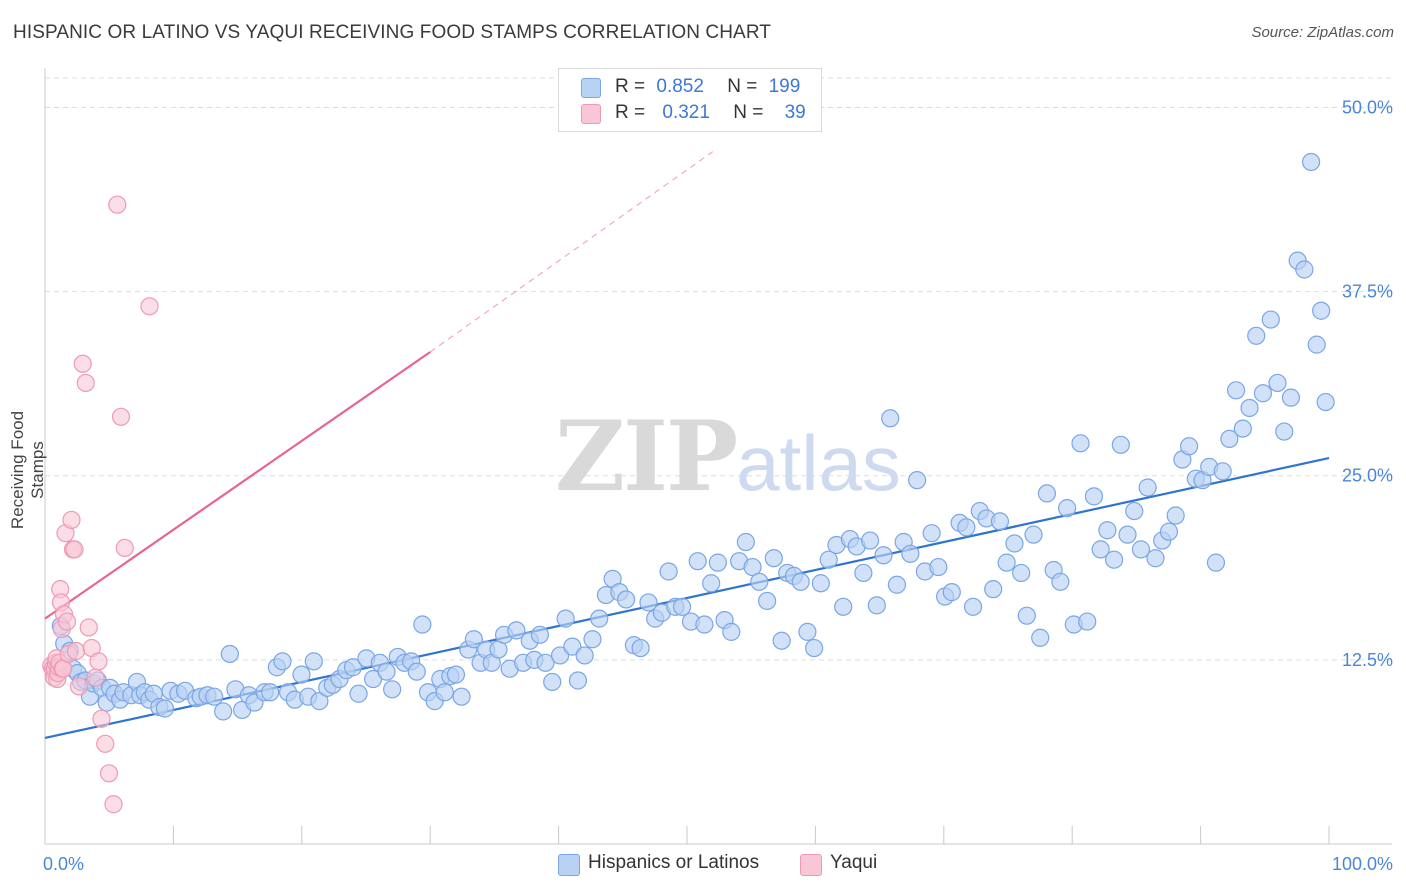  Describe the element at coordinates (680, 86) in the screenshot. I see `r-value: 0.852` at that location.